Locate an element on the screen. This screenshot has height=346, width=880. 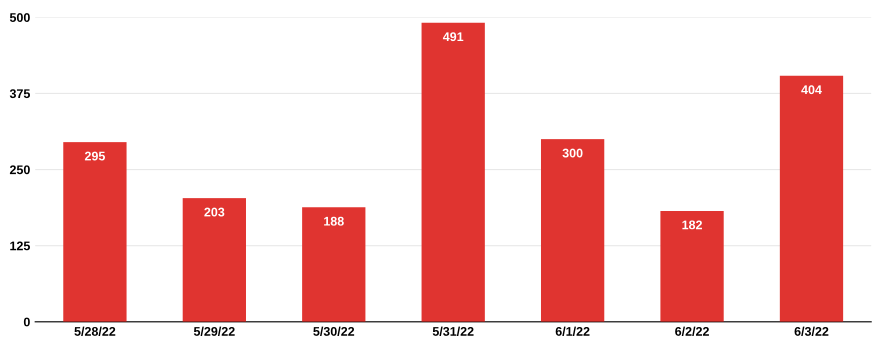
y-tick-label: 500 is located at coordinates (20, 17).